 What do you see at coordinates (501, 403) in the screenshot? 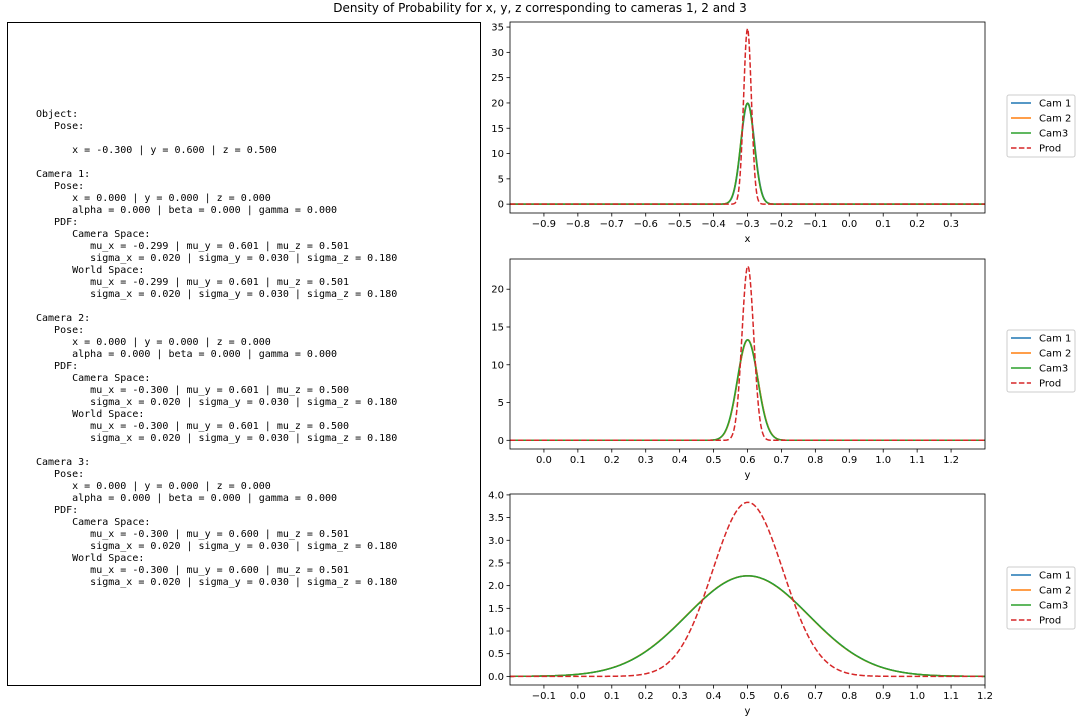
I see `y-tick-label: 5` at bounding box center [501, 403].